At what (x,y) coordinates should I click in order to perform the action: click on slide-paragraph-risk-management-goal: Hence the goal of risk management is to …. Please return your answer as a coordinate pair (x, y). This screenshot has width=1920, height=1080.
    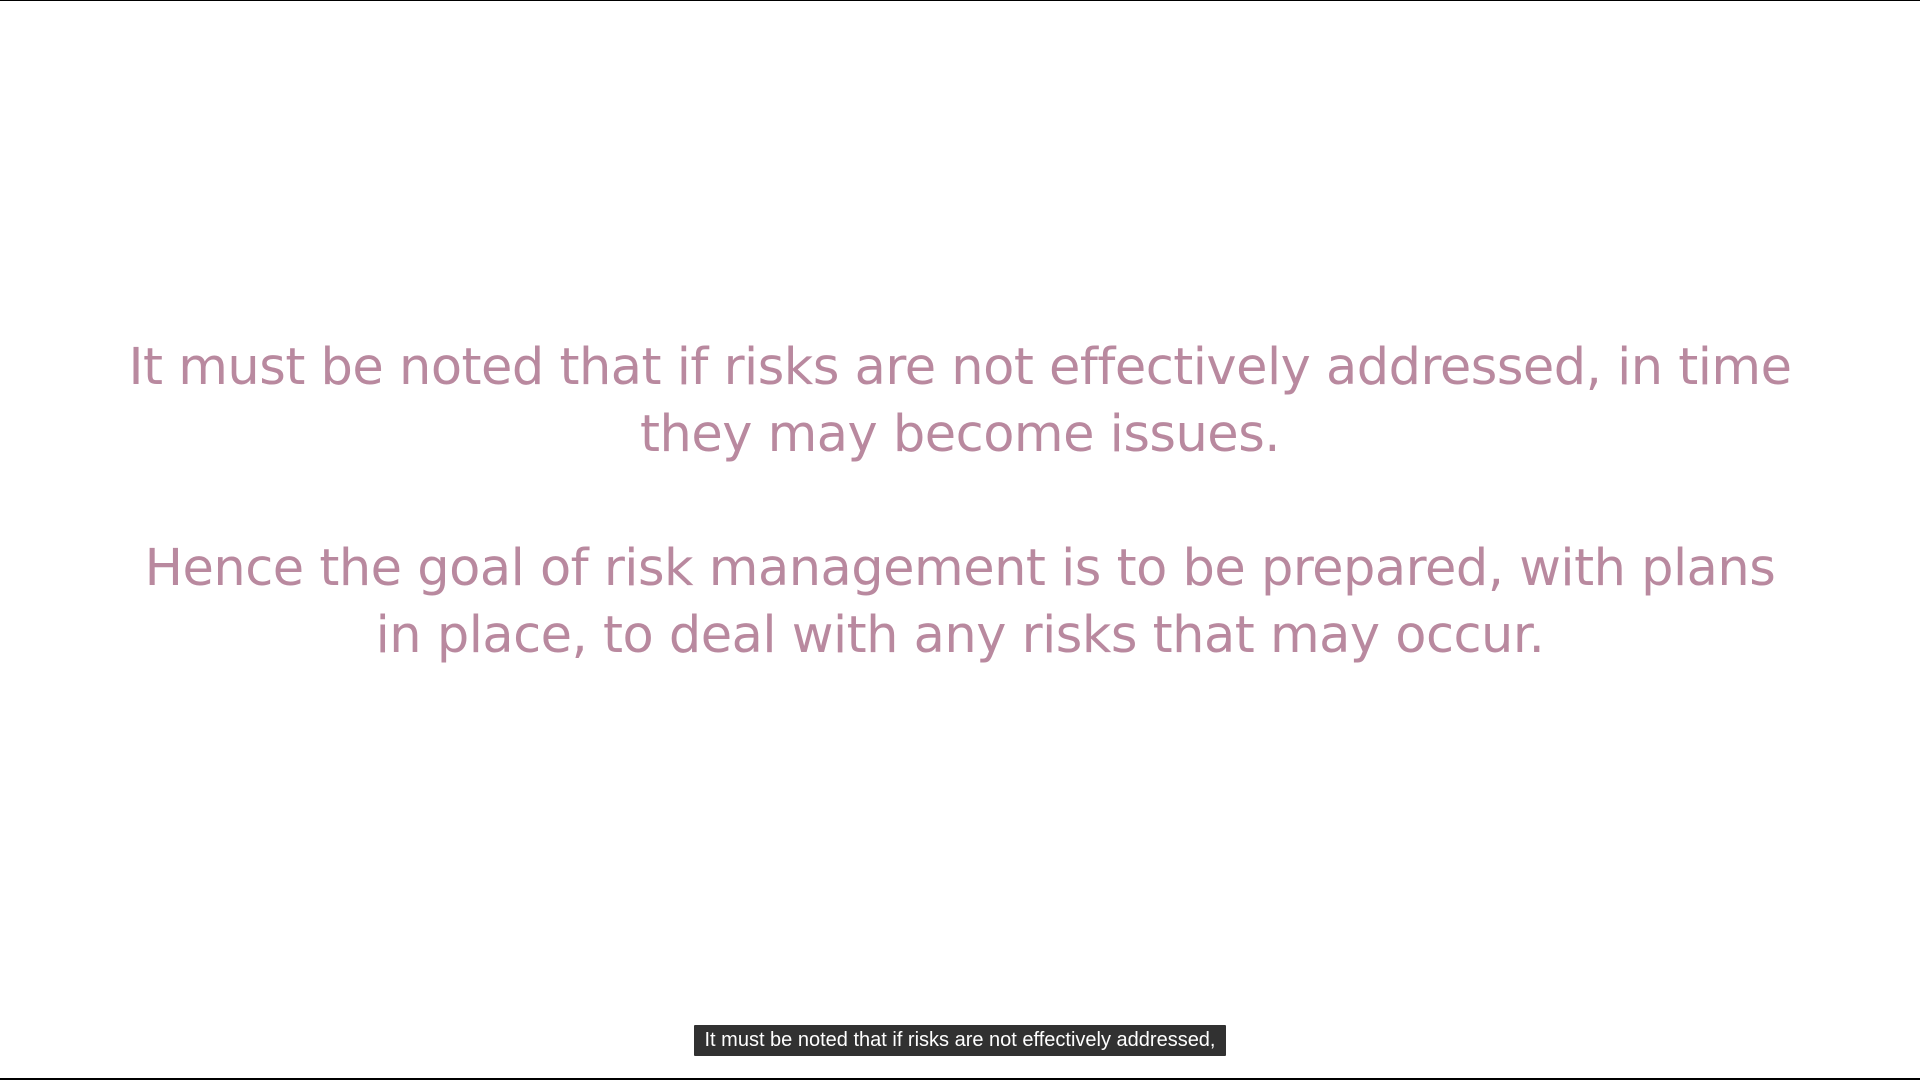
    Looking at the image, I should click on (960, 602).